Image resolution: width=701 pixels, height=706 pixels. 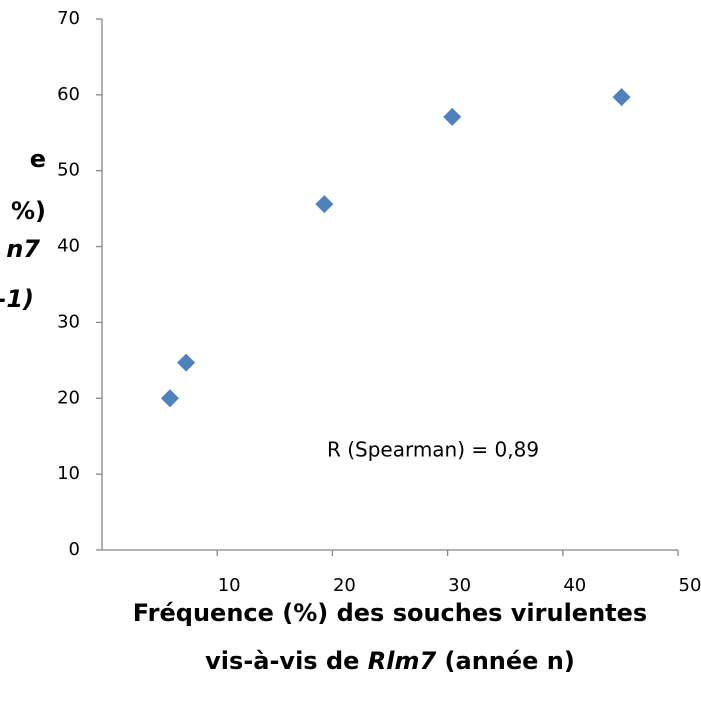 I want to click on y-tick-label: 50, so click(x=68, y=170).